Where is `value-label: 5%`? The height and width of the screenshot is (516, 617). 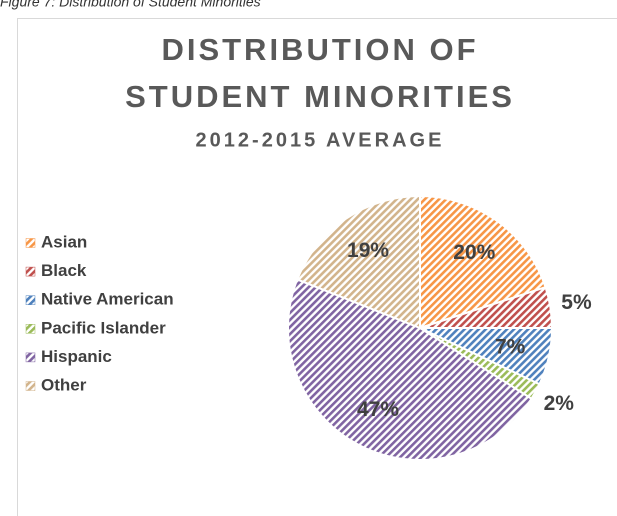
value-label: 5% is located at coordinates (576, 302).